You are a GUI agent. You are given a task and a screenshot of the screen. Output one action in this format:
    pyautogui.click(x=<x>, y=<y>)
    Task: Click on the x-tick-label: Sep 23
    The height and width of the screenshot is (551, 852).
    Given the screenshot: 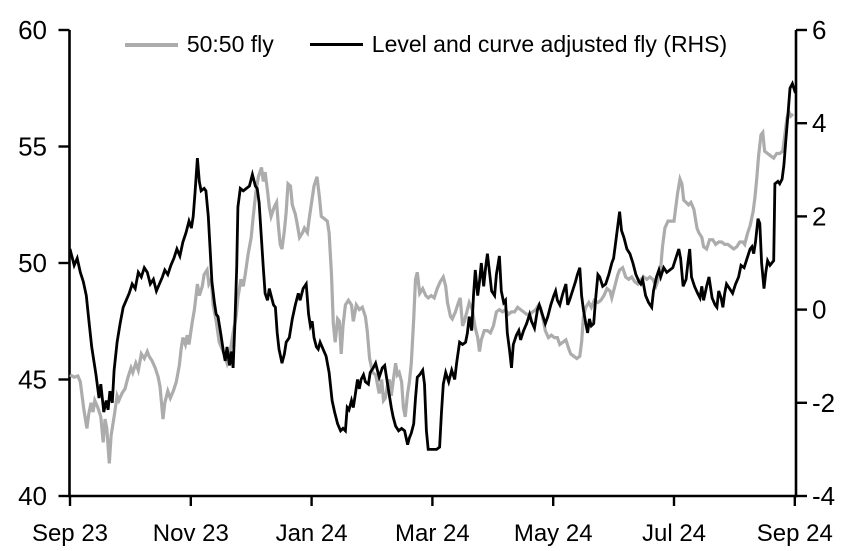 What is the action you would take?
    pyautogui.click(x=70, y=533)
    